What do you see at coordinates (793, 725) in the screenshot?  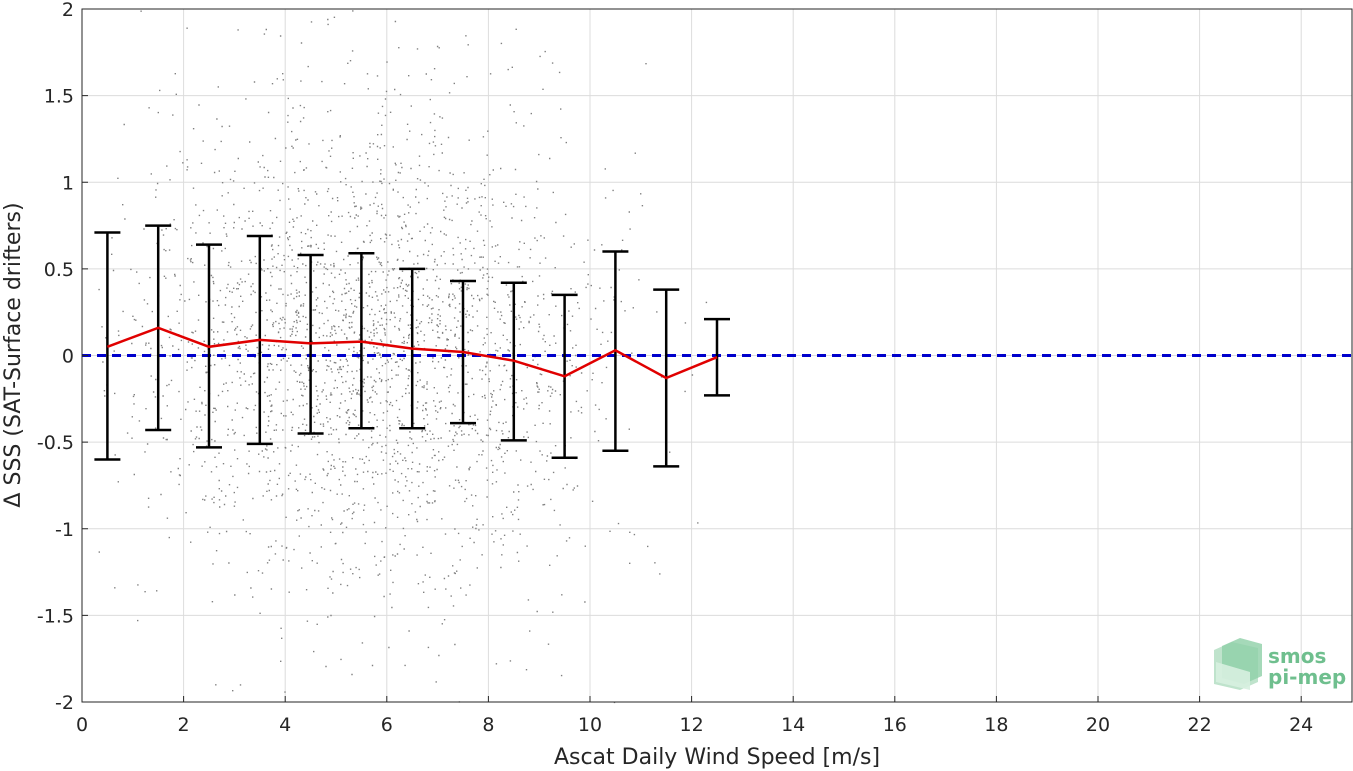 I see `x-tick-label-7: 14` at bounding box center [793, 725].